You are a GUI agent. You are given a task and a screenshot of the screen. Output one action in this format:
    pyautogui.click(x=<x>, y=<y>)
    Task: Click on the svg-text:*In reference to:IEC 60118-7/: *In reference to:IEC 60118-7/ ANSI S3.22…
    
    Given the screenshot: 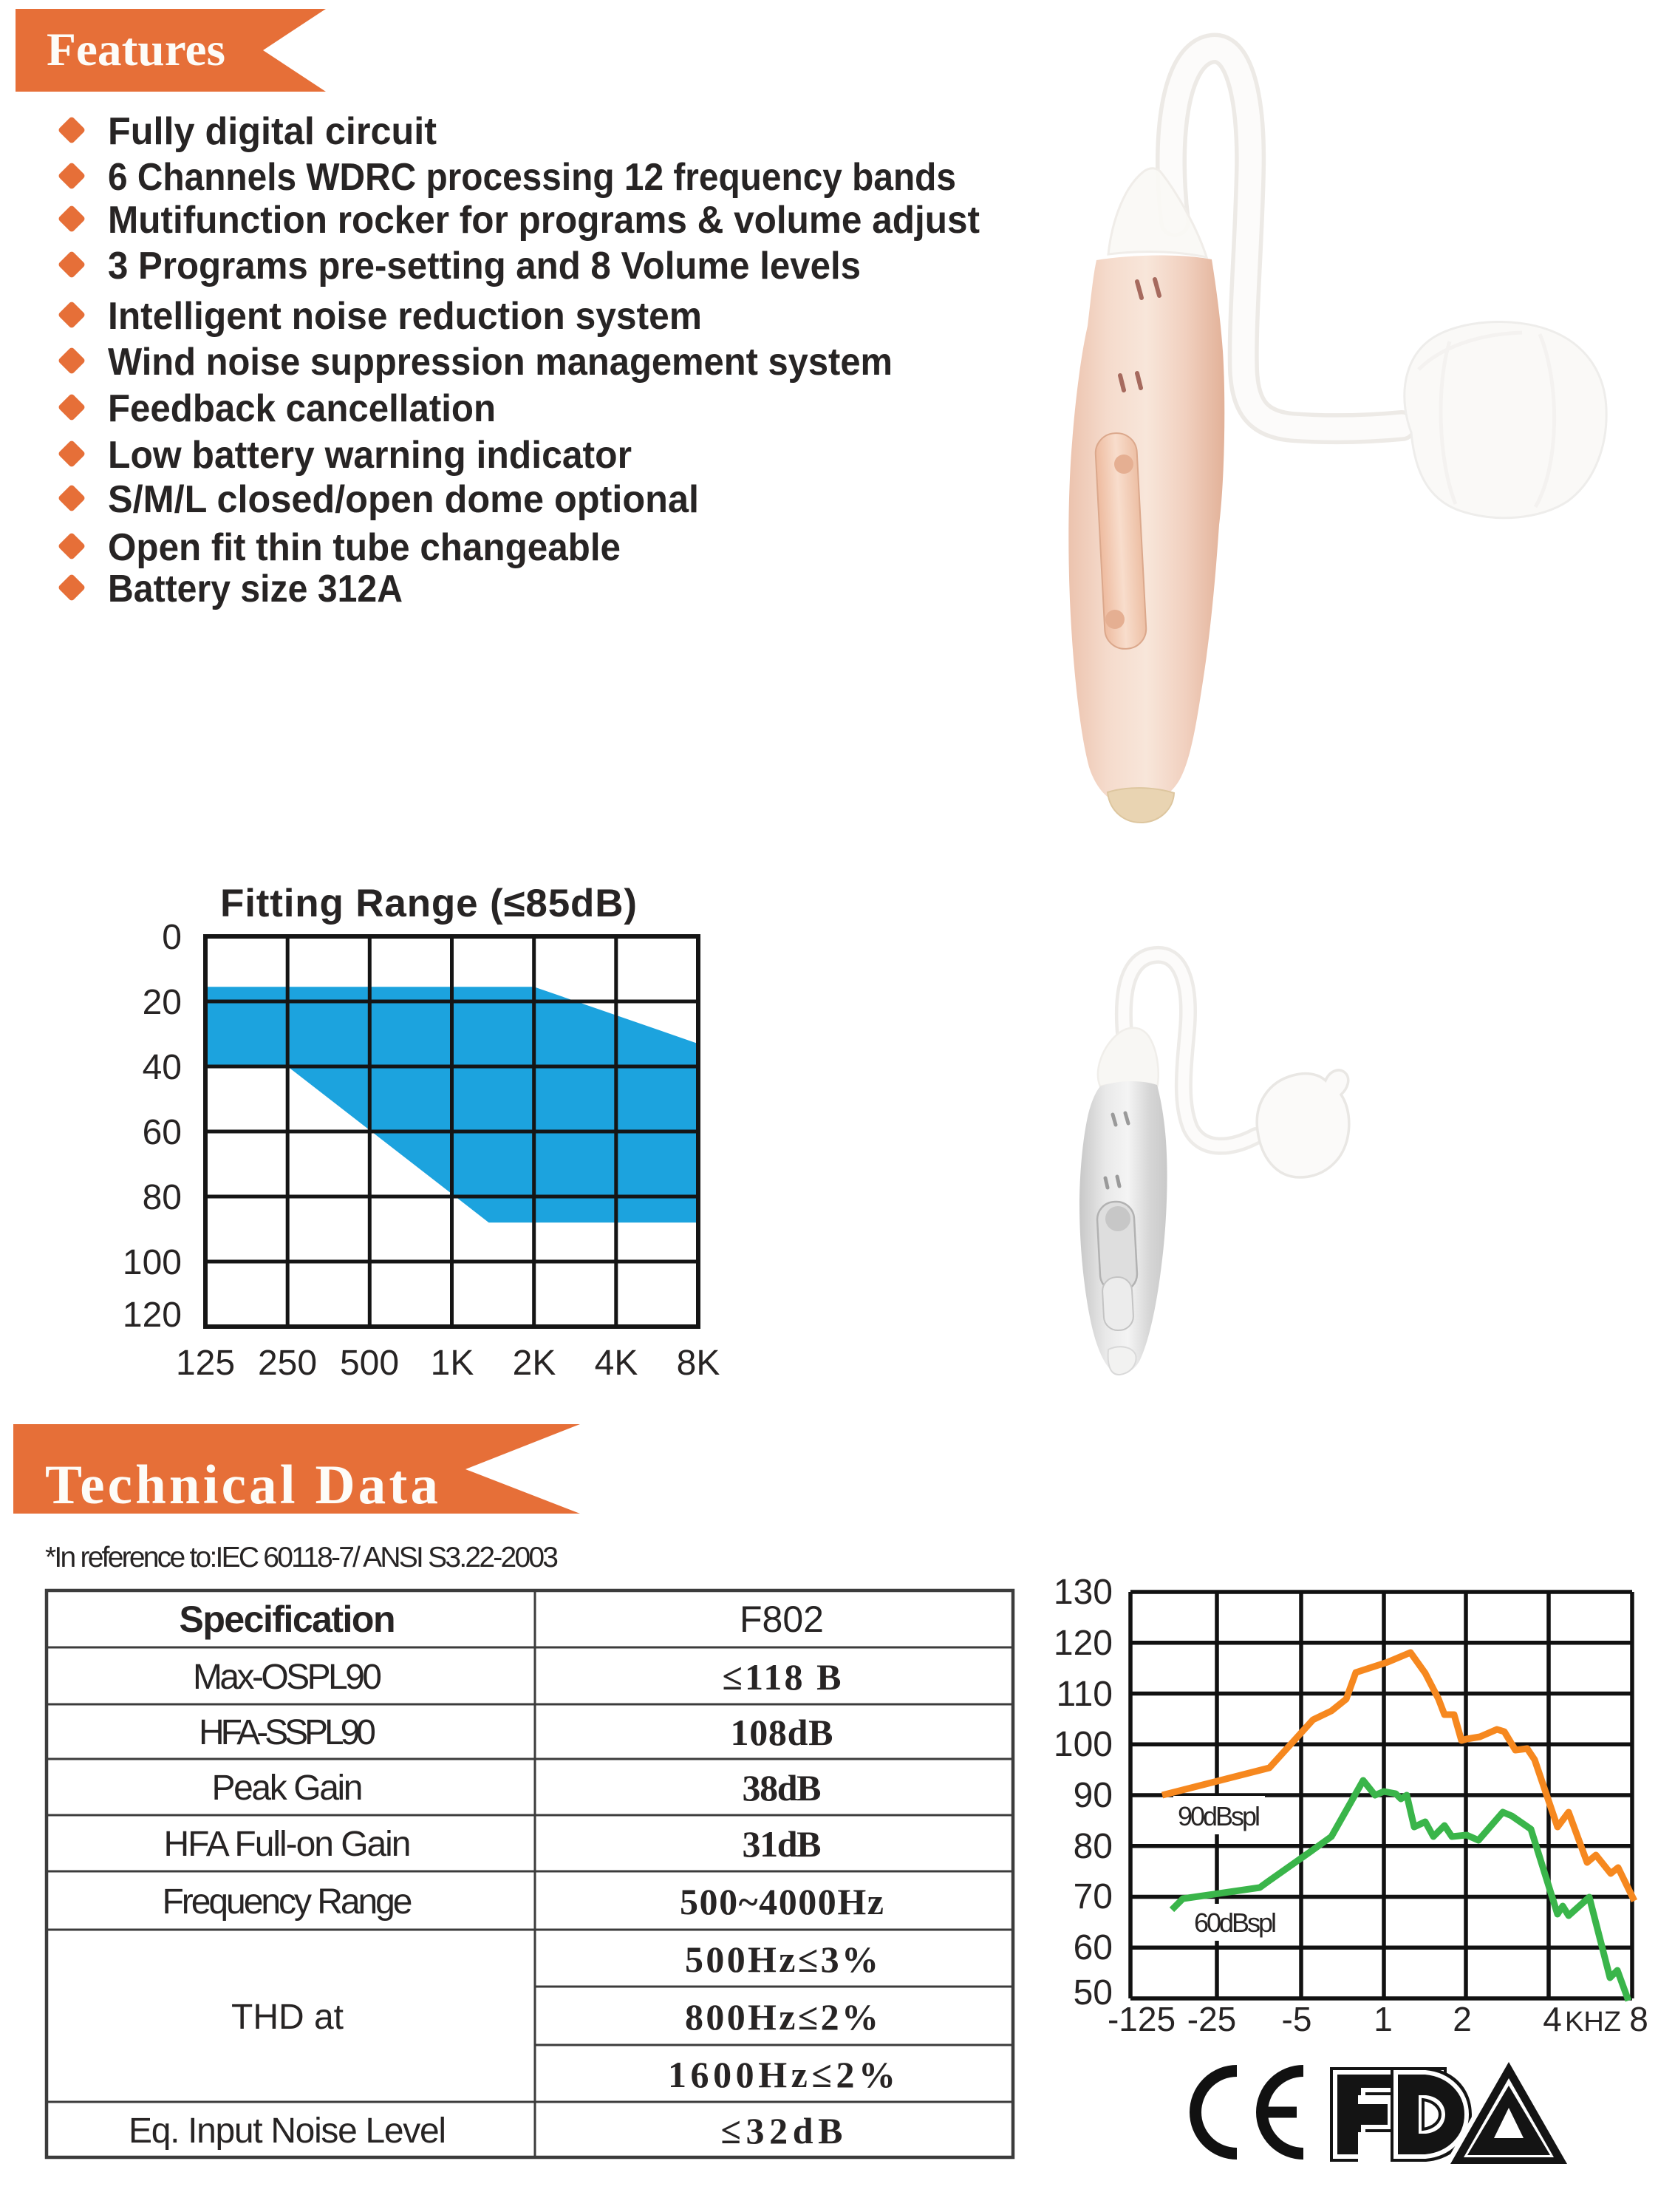 What is the action you would take?
    pyautogui.click(x=302, y=1557)
    